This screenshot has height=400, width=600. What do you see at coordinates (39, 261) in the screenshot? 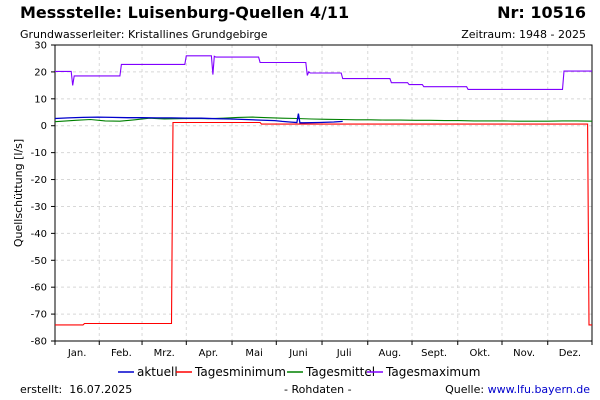
I see `y-tick-label: -50` at bounding box center [39, 261].